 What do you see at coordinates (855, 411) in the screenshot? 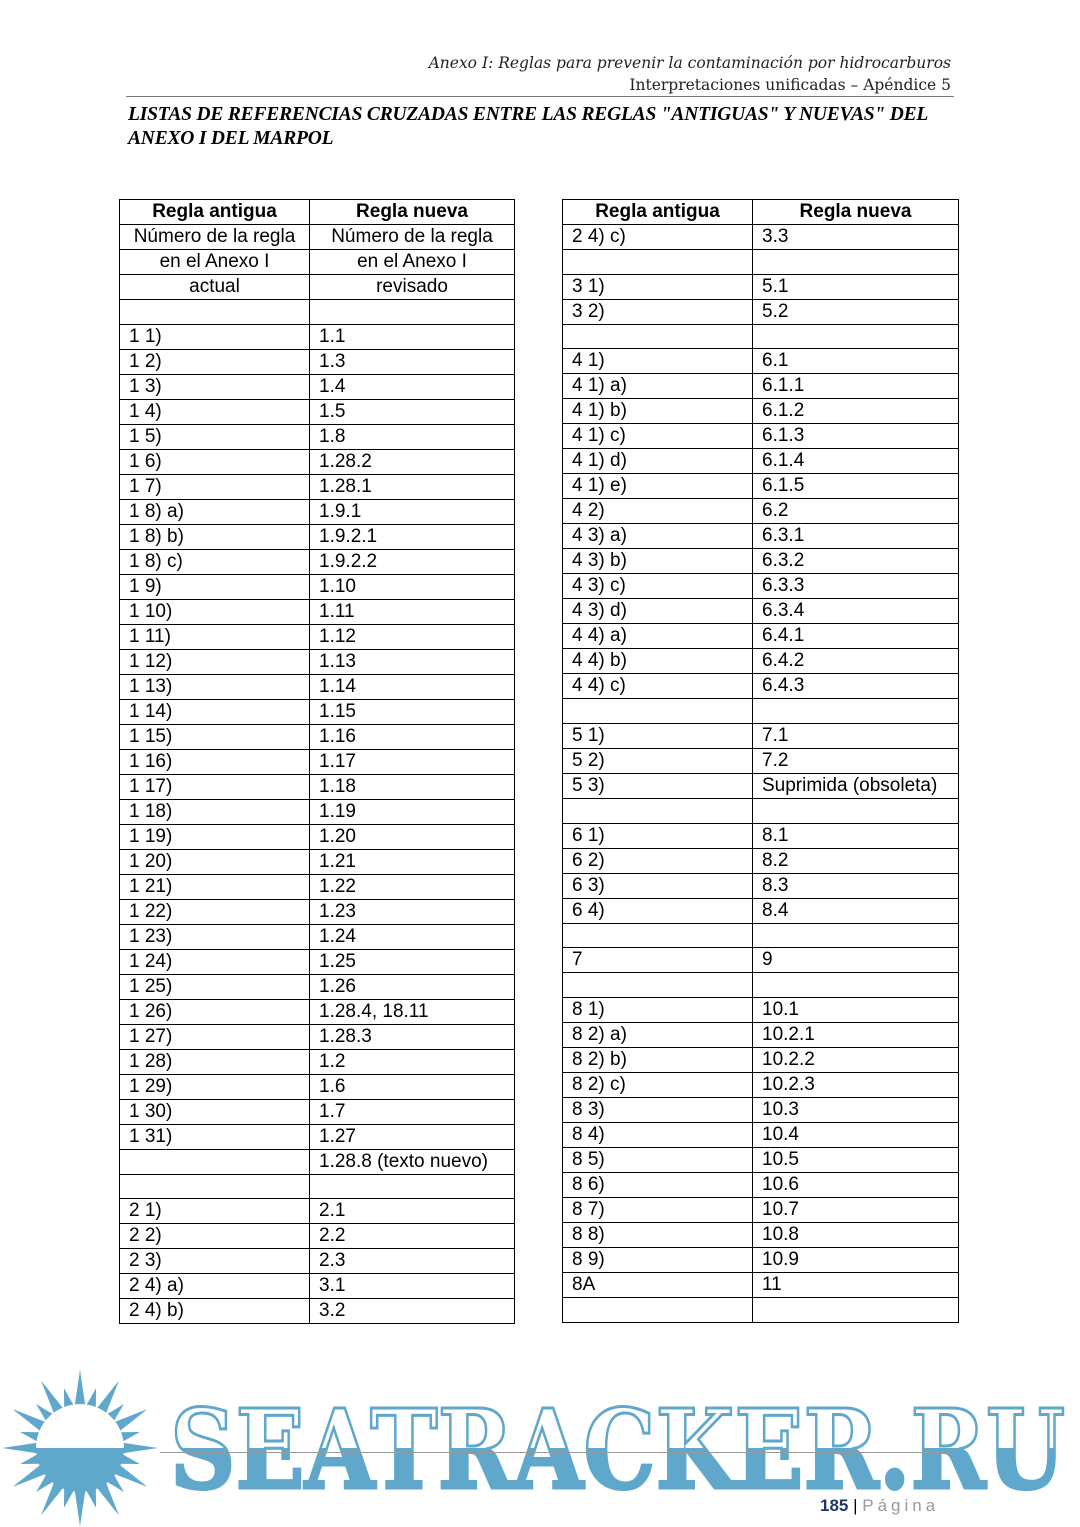
I see `new-rule-cell: 6.1.2` at bounding box center [855, 411].